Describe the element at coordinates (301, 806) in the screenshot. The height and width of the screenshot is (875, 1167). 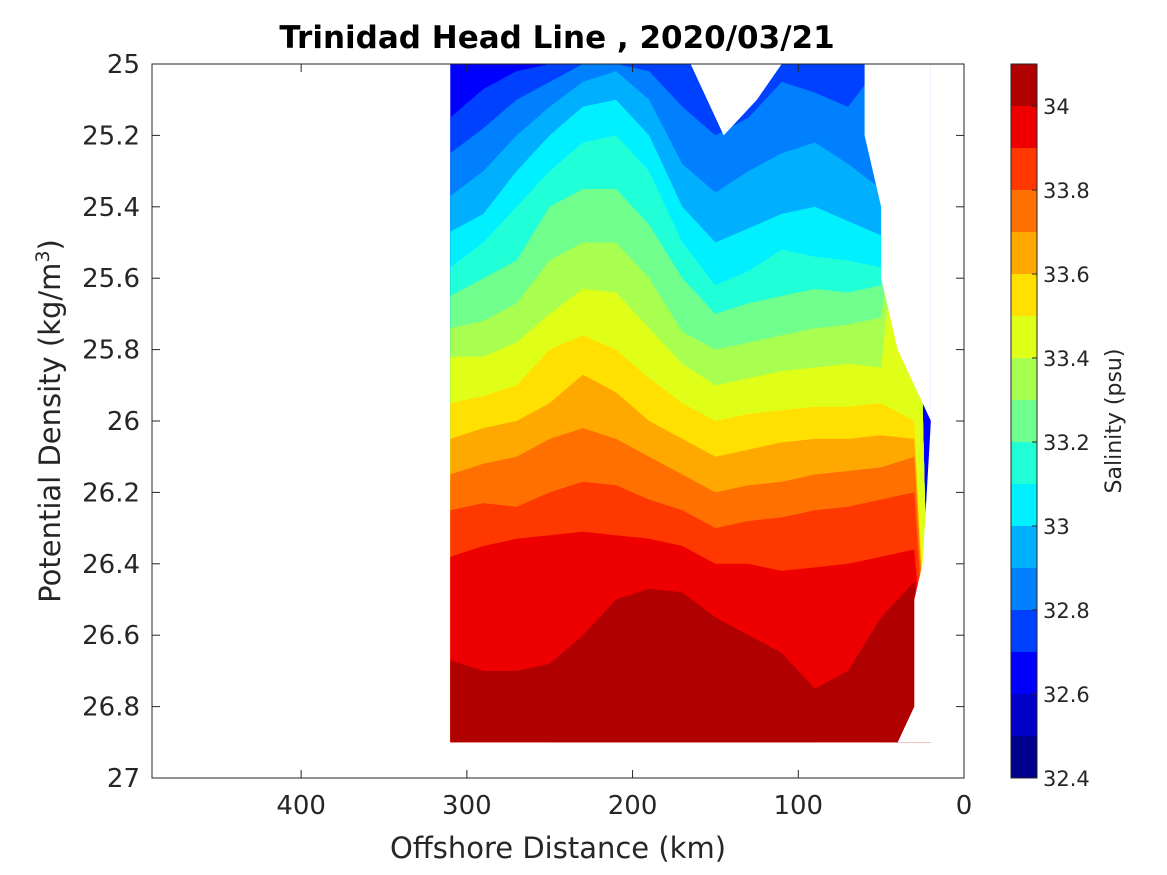
I see `x-tick-label: 400` at that location.